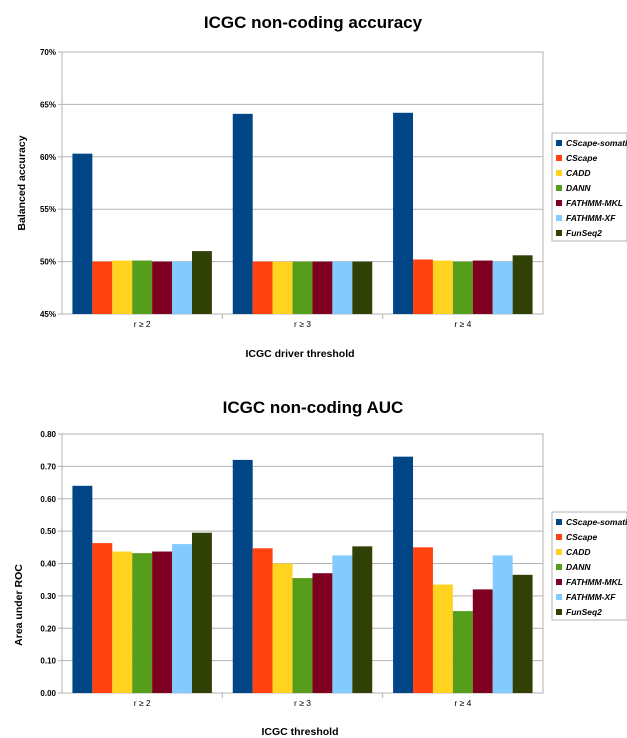 This screenshot has width=627, height=738. What do you see at coordinates (19, 605) in the screenshot?
I see `y-axis-label: Area under ROC` at bounding box center [19, 605].